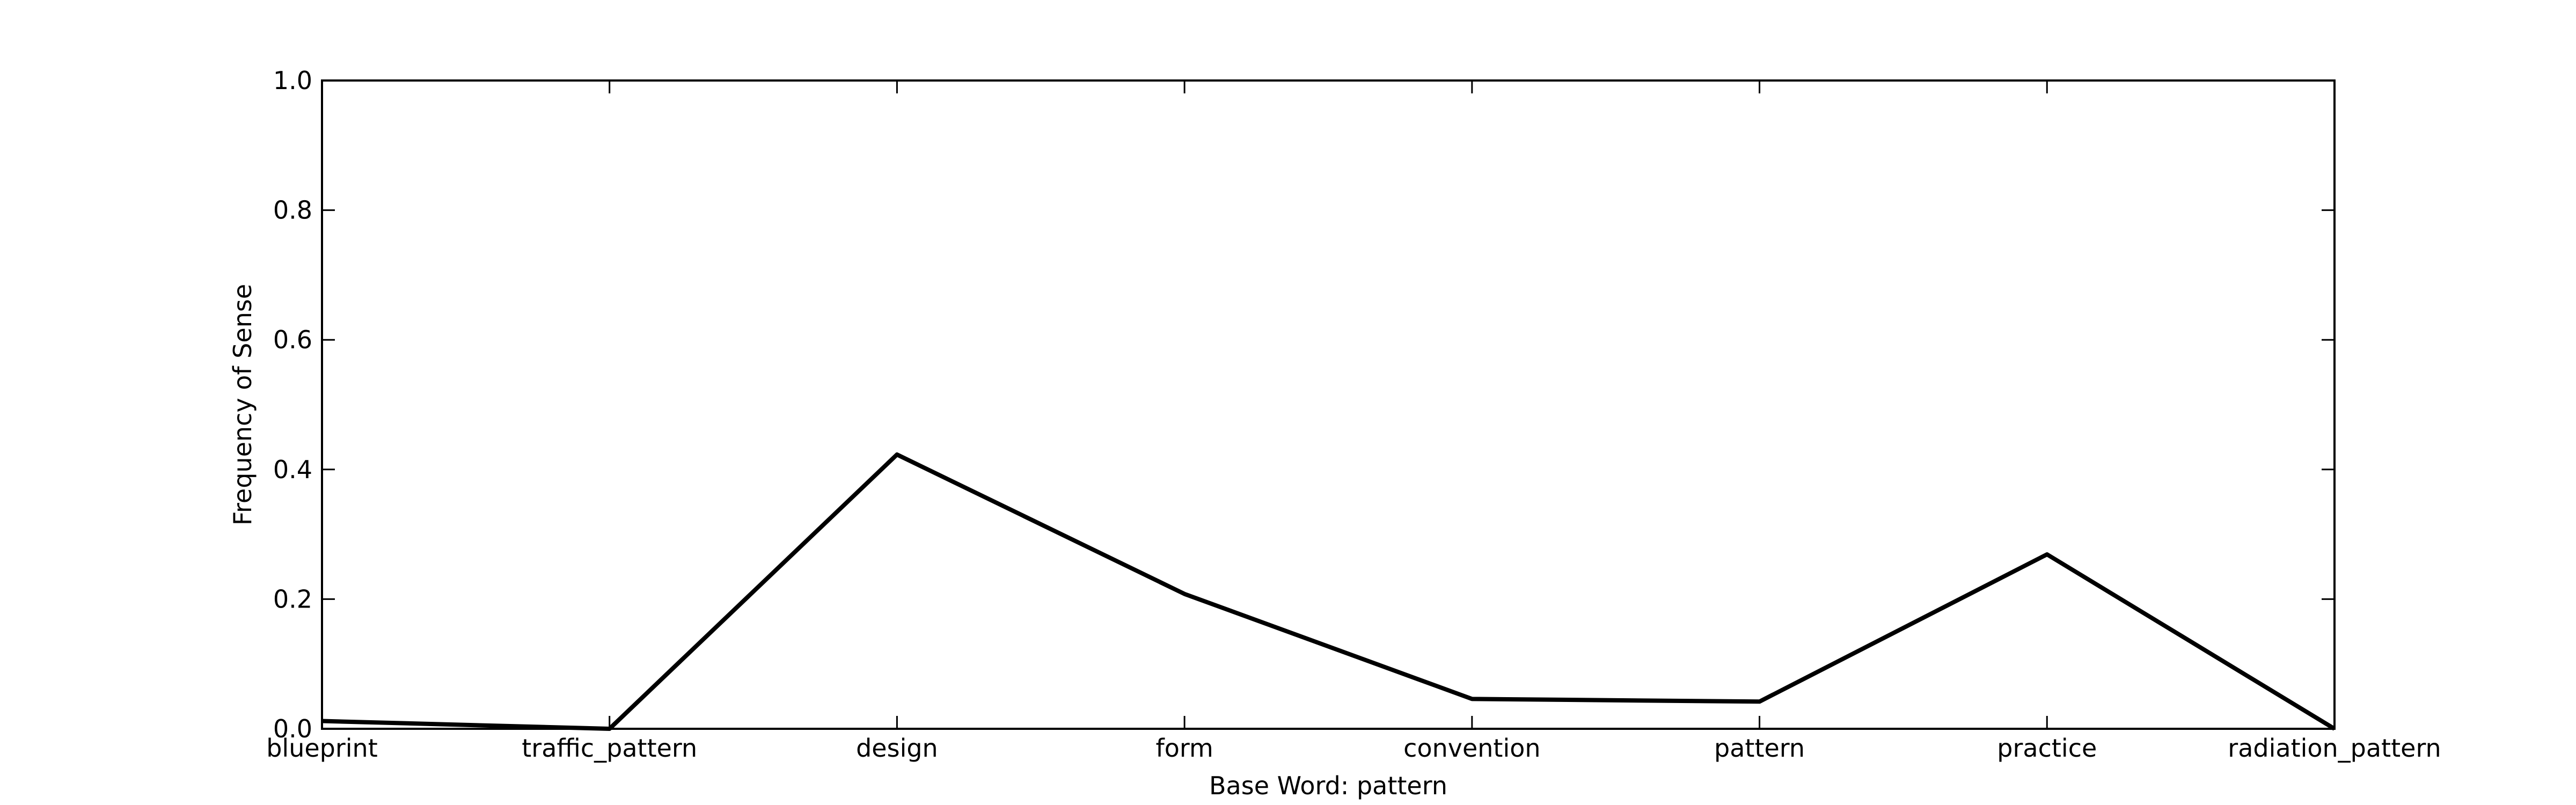  What do you see at coordinates (1328, 785) in the screenshot?
I see `x-axis-label: Base Word: pattern` at bounding box center [1328, 785].